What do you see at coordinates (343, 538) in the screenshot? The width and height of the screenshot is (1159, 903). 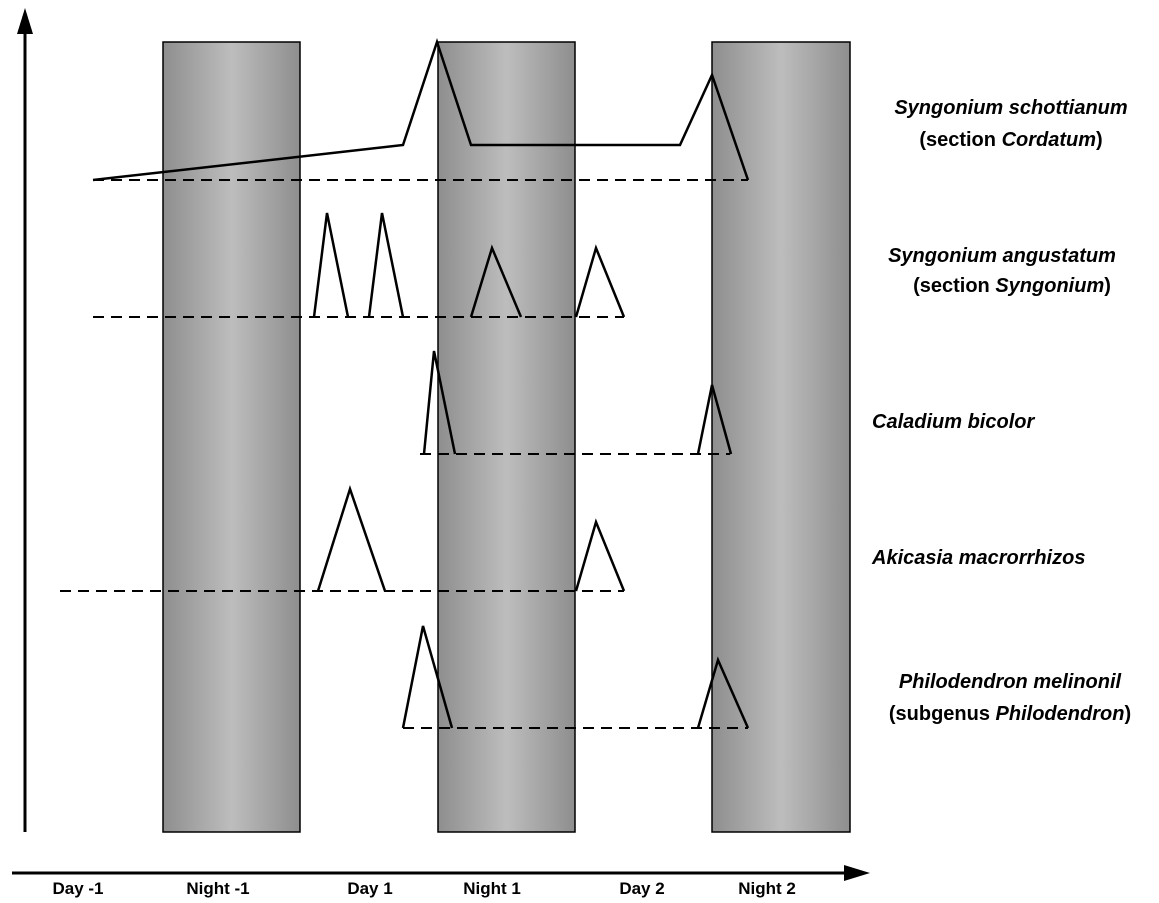 I see `trace-akicasia-macrorrhizos` at bounding box center [343, 538].